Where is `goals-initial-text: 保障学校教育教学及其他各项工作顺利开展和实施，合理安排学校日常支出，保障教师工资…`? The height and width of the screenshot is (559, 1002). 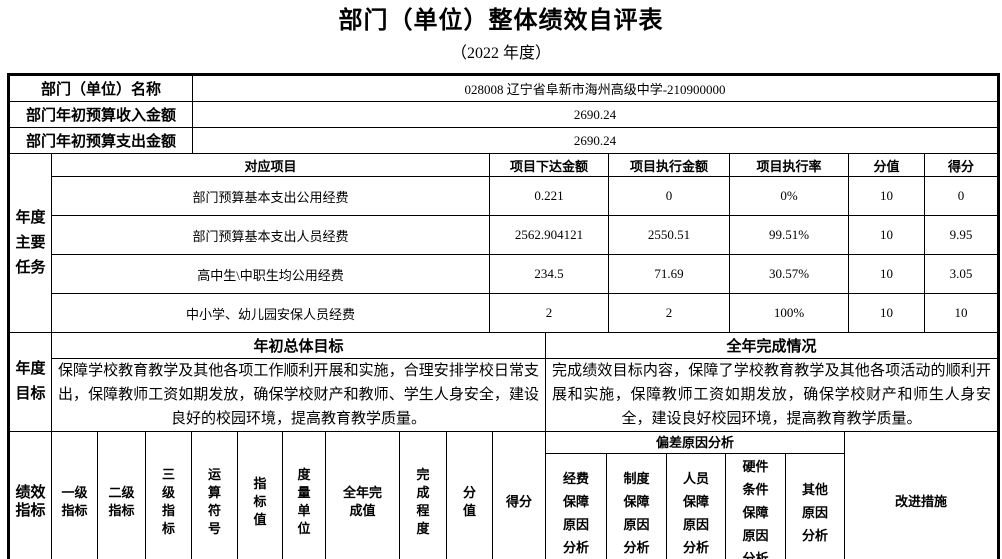
goals-initial-text: 保障学校教育教学及其他各项工作顺利开展和实施，合理安排学校日常支出，保障教师工资… is located at coordinates (298, 395).